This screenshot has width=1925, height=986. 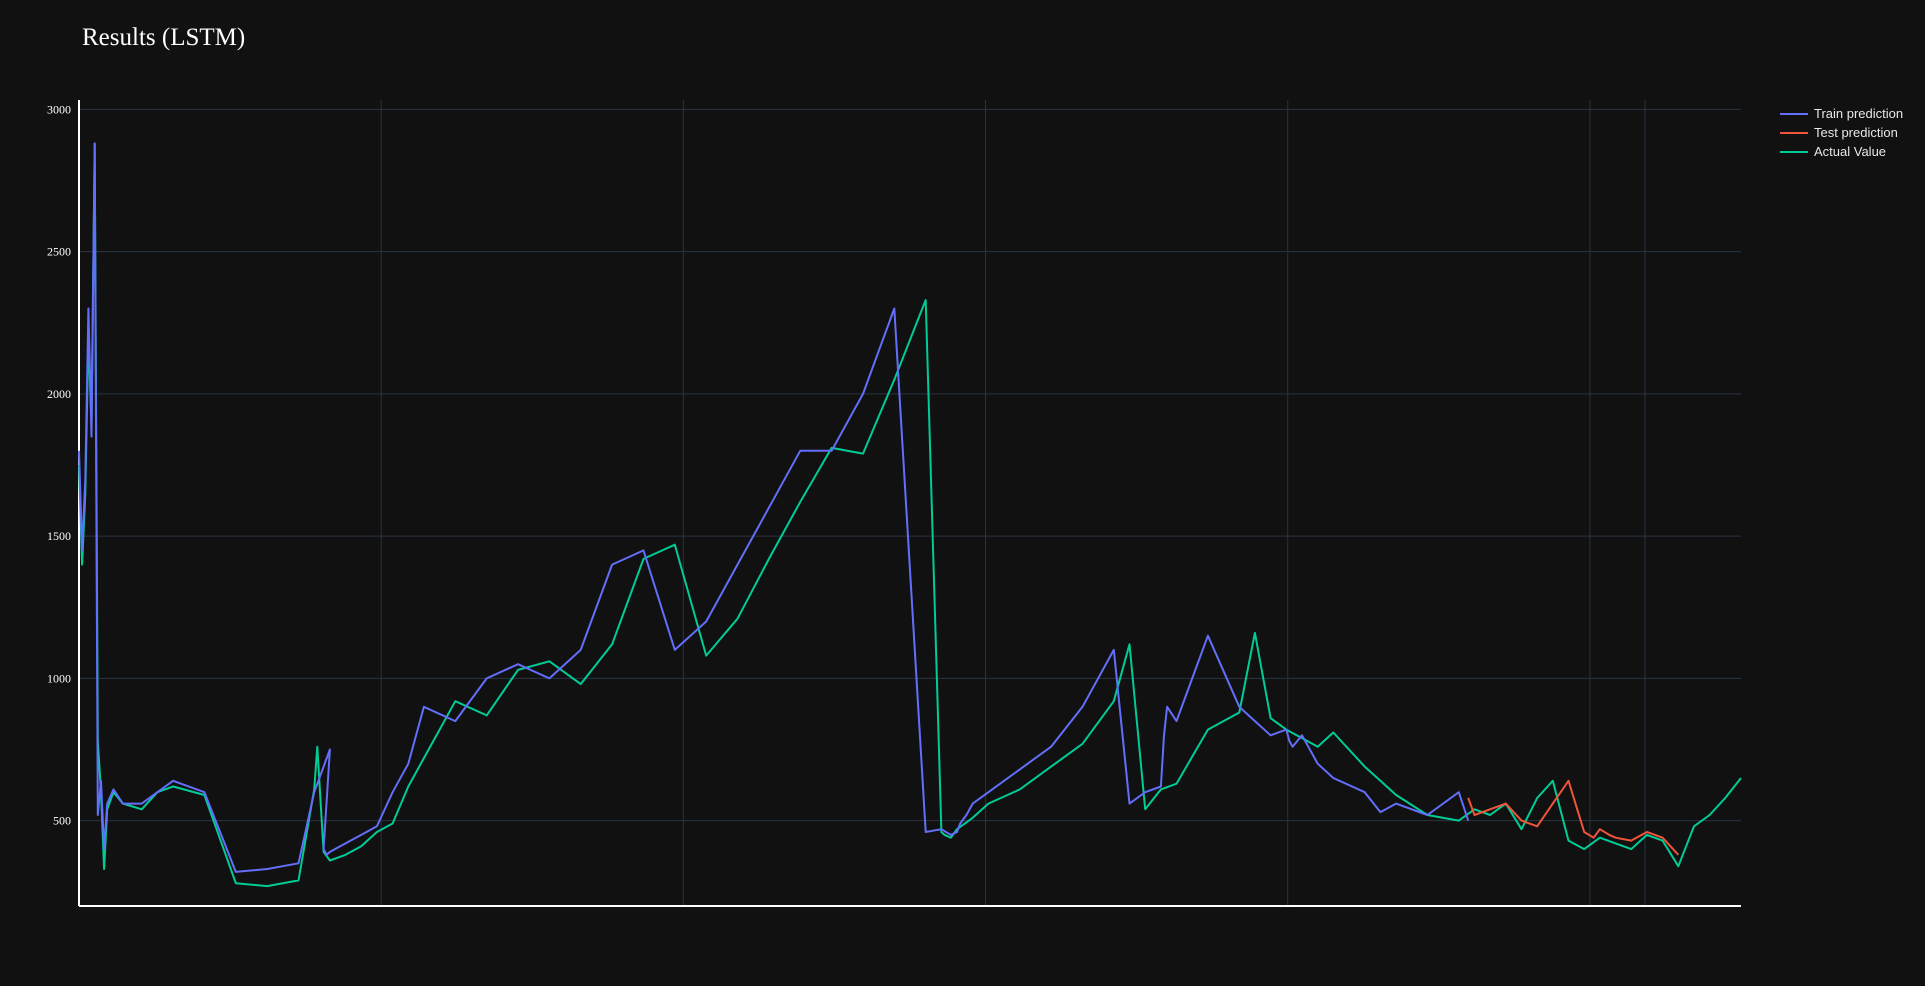 I want to click on legend-item: Actual Value, so click(x=1833, y=151).